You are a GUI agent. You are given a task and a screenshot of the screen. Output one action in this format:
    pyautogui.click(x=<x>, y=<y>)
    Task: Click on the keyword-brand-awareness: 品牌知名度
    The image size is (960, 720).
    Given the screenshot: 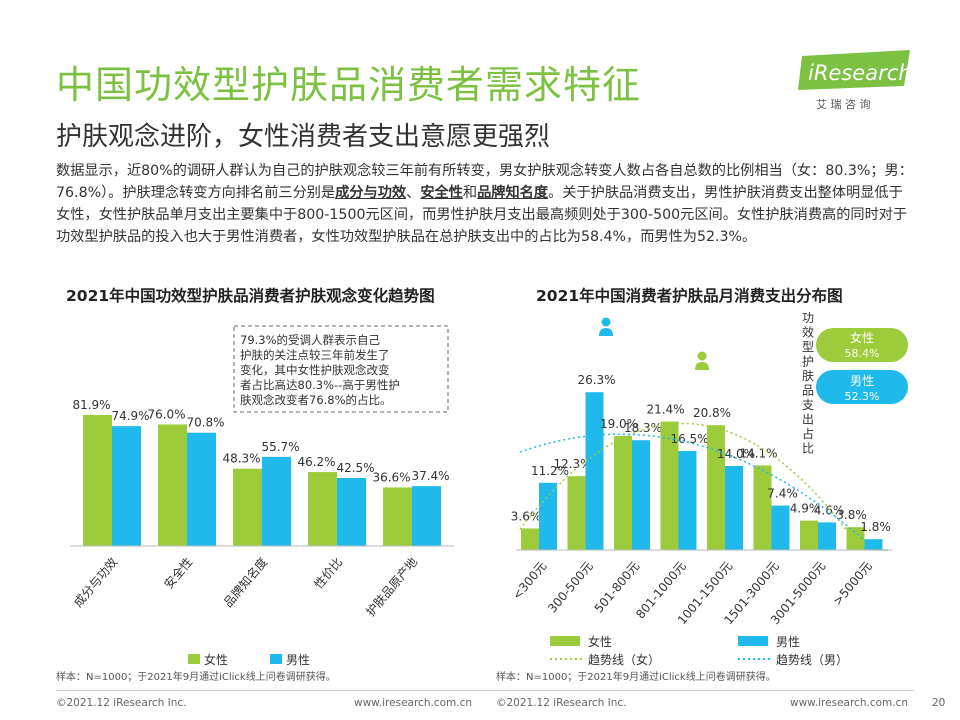 What is the action you would take?
    pyautogui.click(x=513, y=193)
    